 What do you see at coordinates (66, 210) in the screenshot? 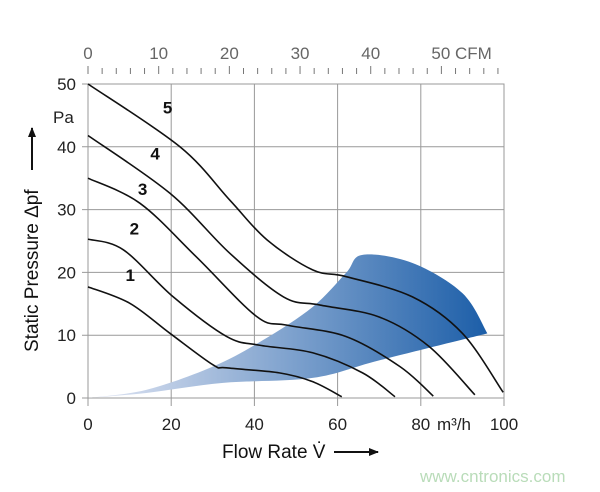
I see `y-tick-label: 30` at bounding box center [66, 210].